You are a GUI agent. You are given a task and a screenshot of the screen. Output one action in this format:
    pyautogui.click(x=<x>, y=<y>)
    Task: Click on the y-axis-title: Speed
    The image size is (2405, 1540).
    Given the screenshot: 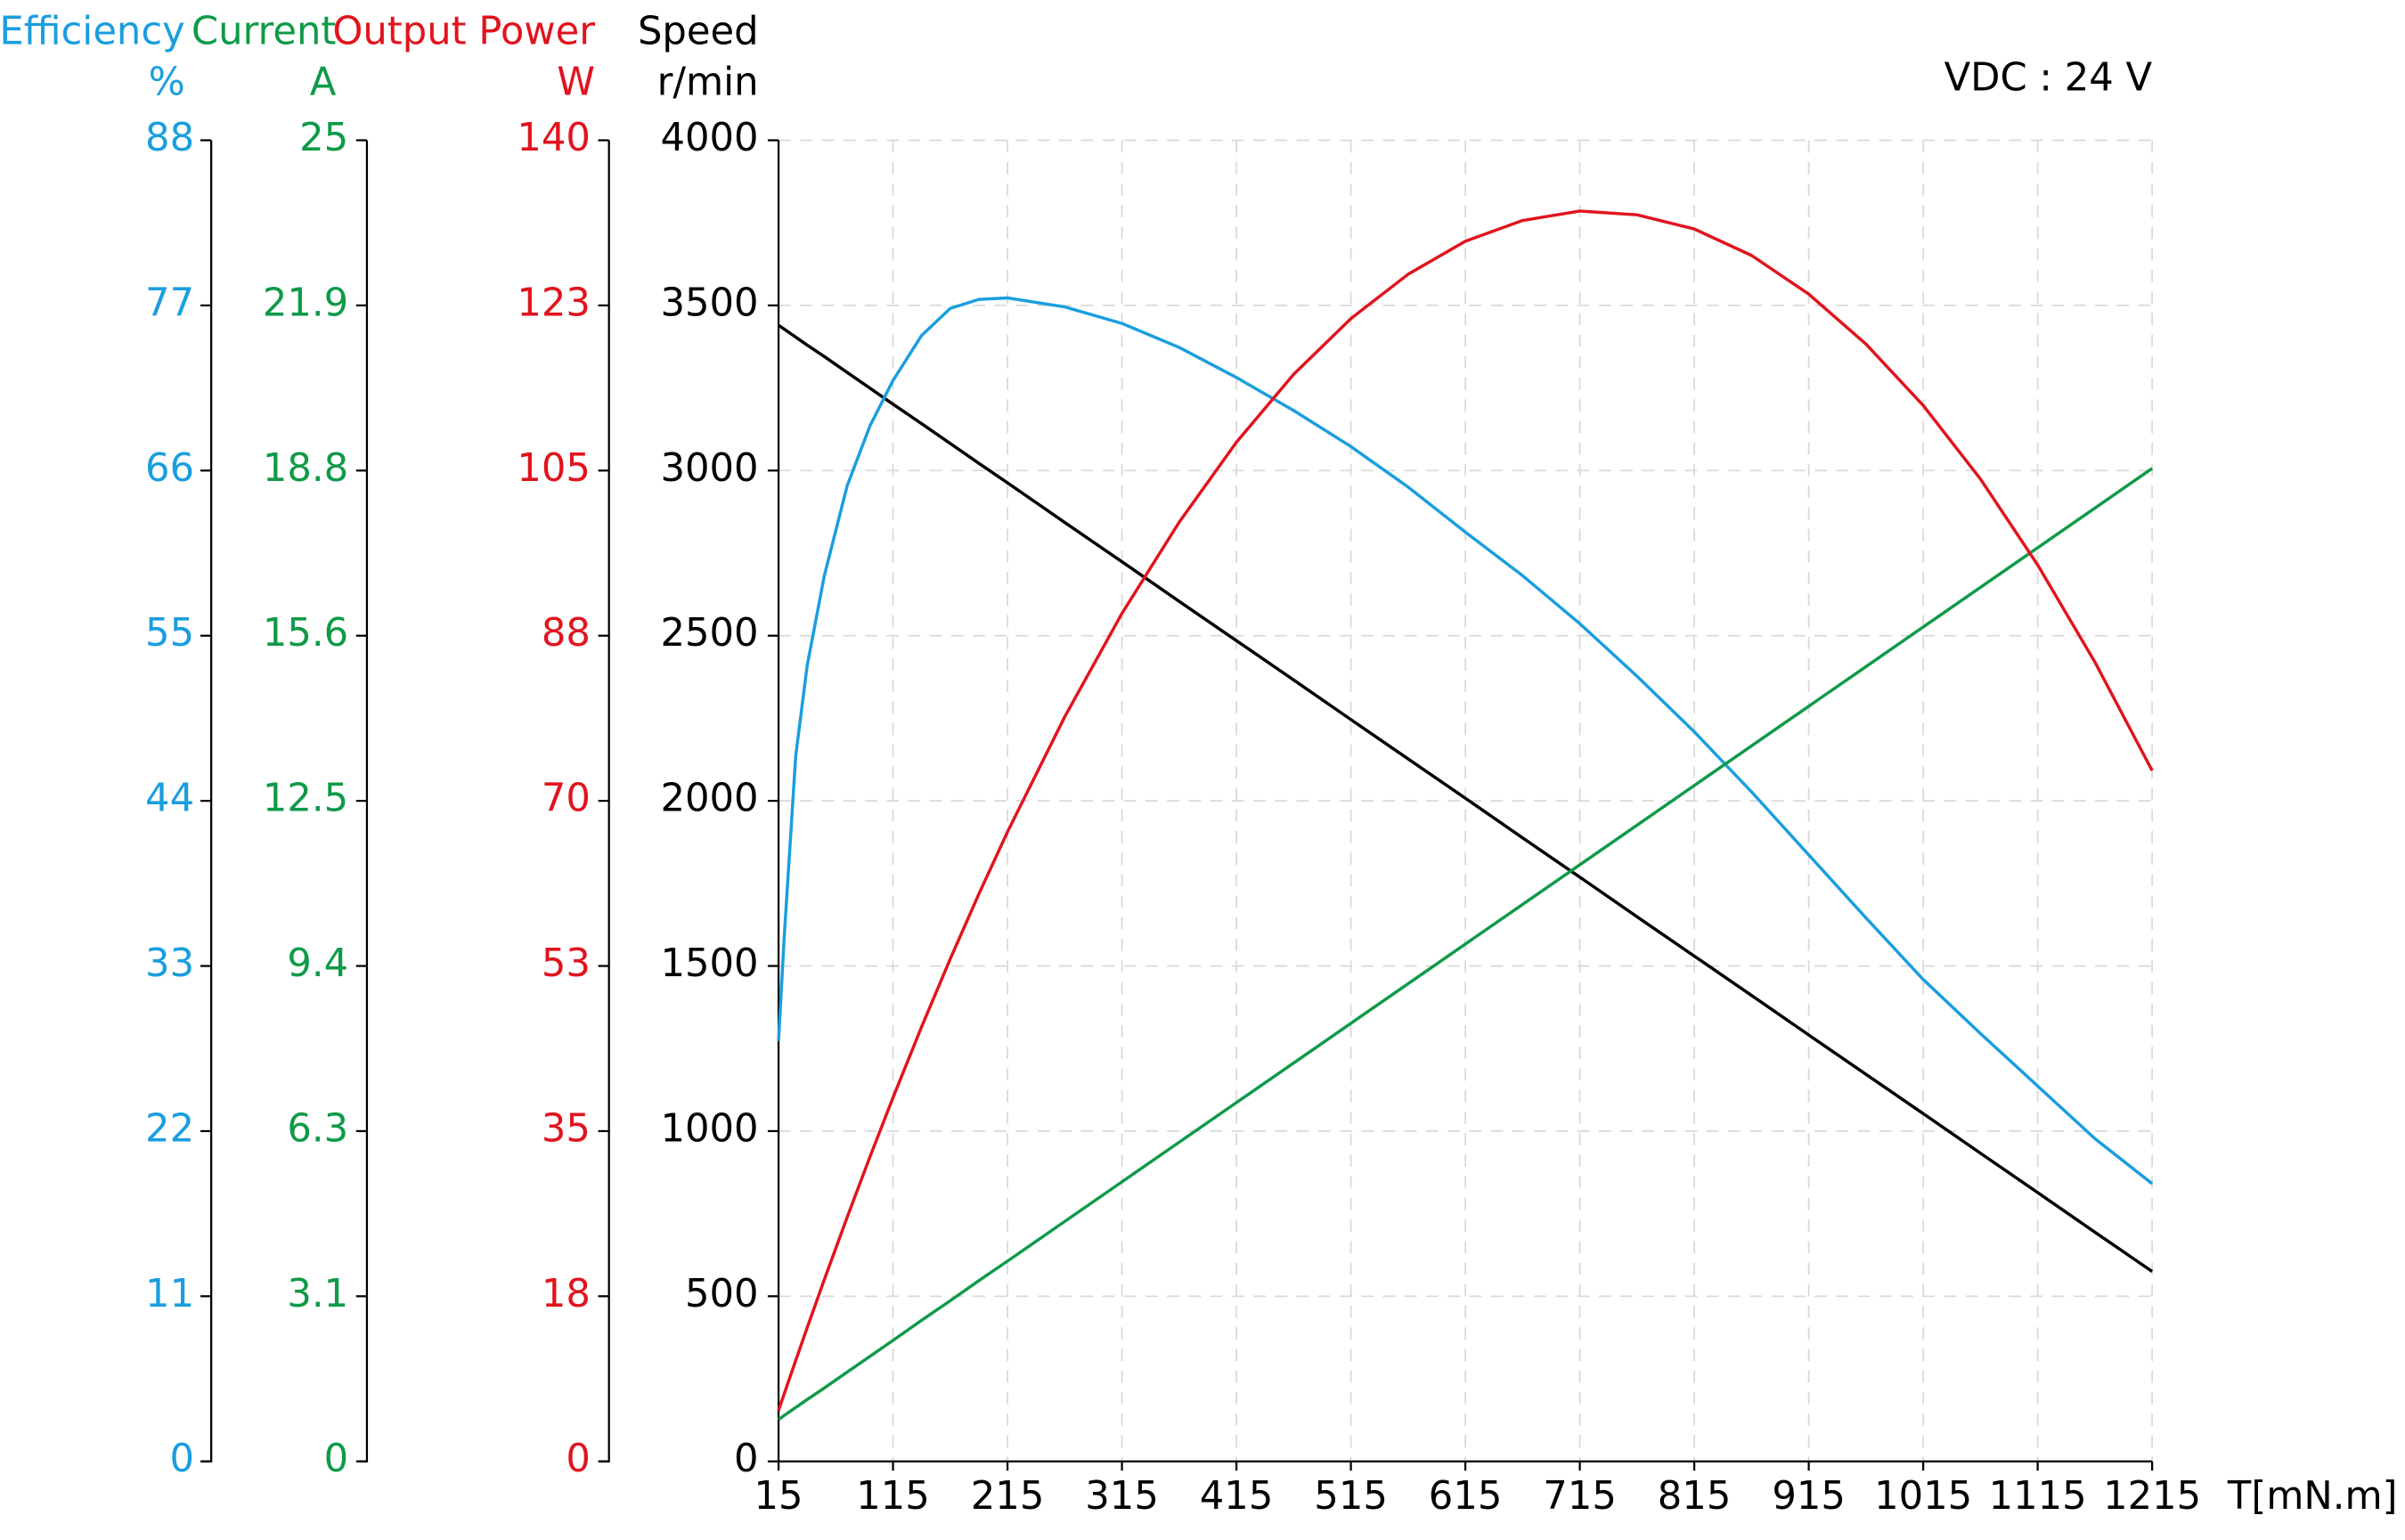 What is the action you would take?
    pyautogui.click(x=698, y=32)
    